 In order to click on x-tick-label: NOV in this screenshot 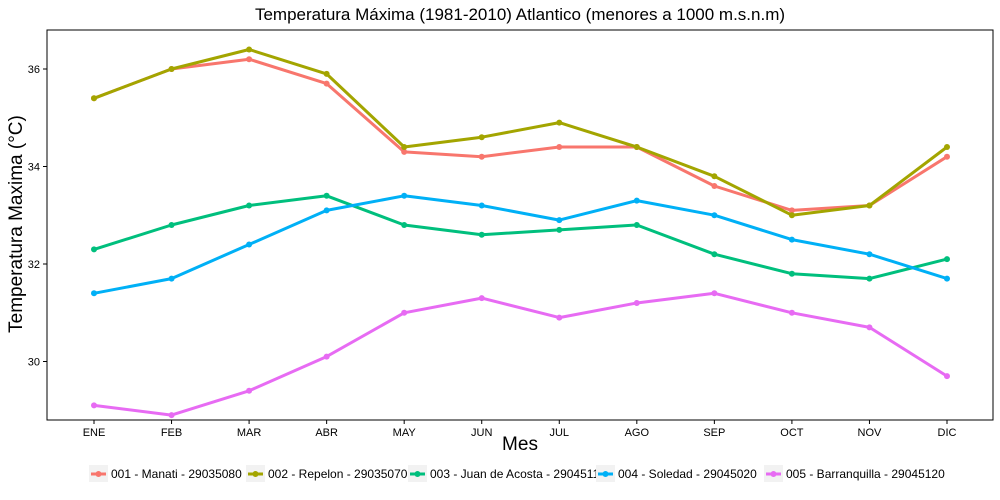, I will do `click(870, 433)`.